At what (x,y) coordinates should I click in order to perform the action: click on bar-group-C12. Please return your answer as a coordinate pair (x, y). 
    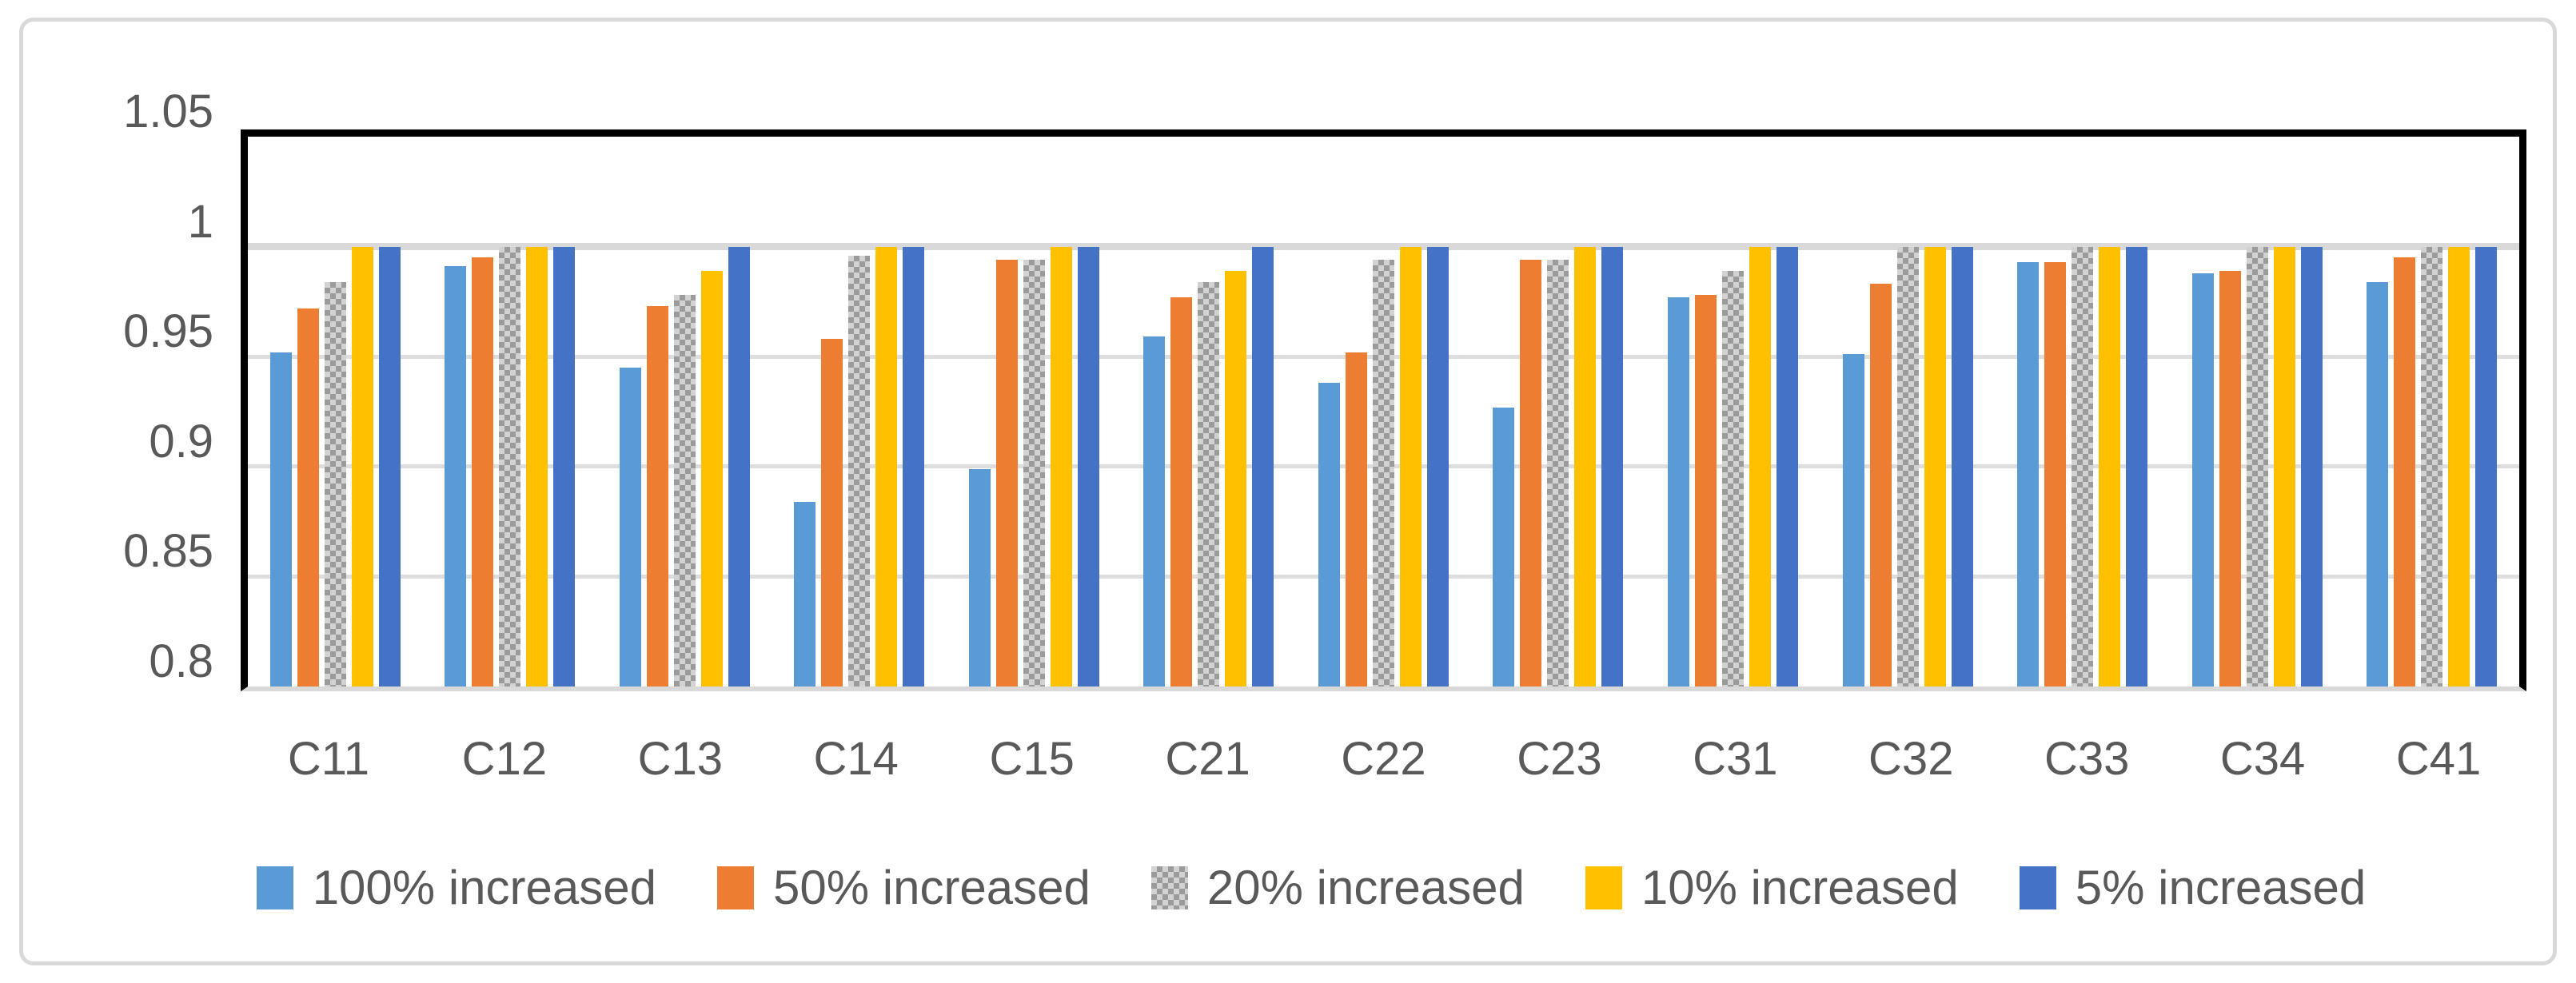
    Looking at the image, I should click on (511, 412).